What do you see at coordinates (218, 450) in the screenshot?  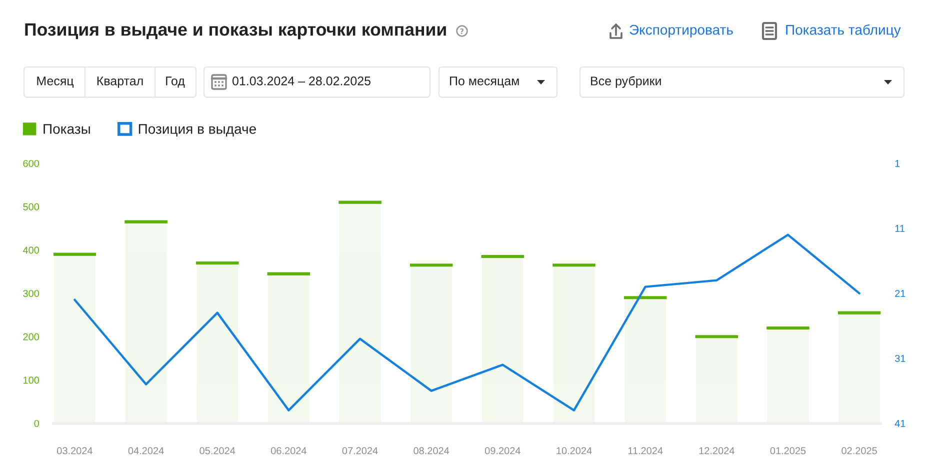 I see `x-tick-label: 05.2024` at bounding box center [218, 450].